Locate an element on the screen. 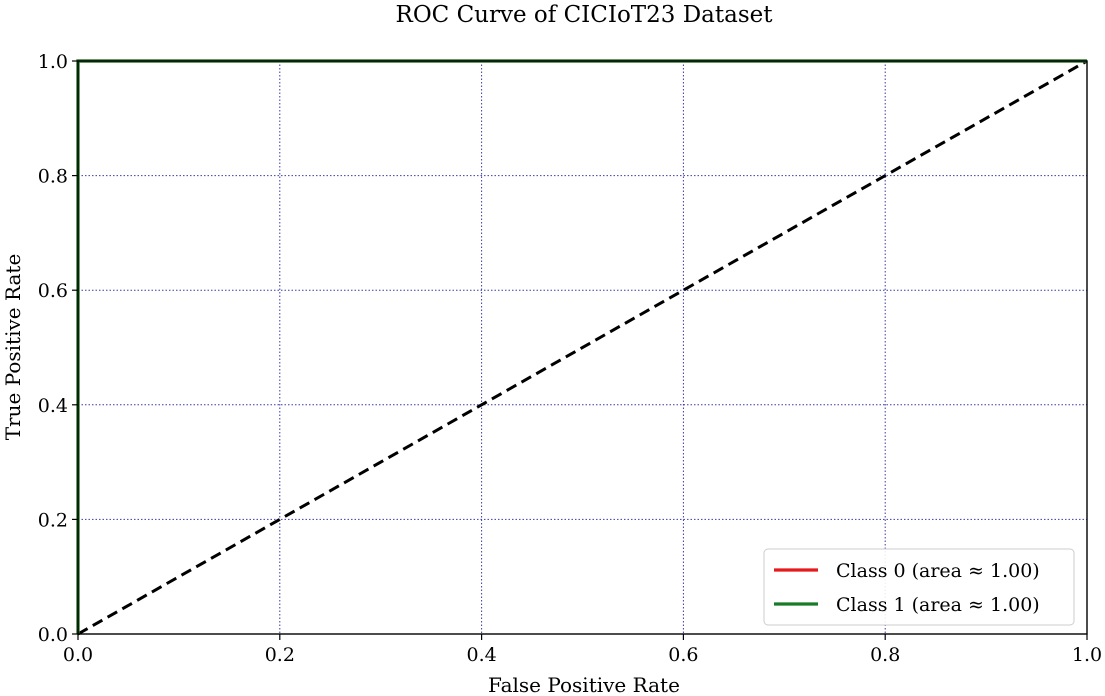 This screenshot has height=696, width=1105. x-tick-label-1: 0.2 is located at coordinates (280, 655).